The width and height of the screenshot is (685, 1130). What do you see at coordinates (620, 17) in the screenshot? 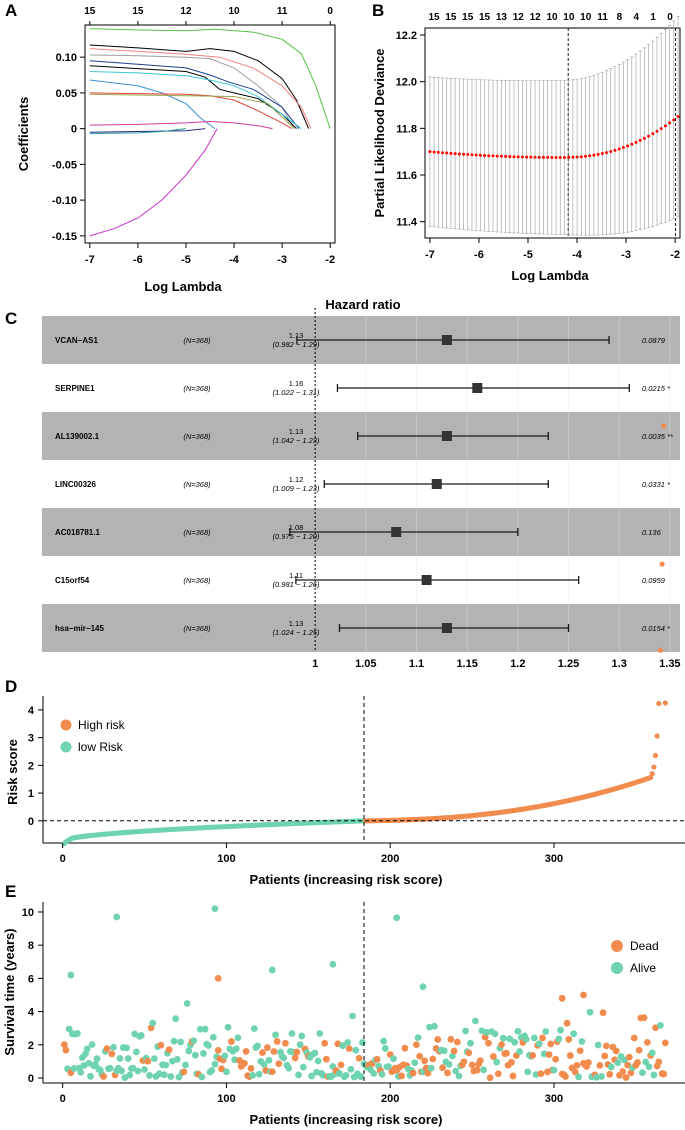
I see `top-tick-label: 8` at bounding box center [620, 17].